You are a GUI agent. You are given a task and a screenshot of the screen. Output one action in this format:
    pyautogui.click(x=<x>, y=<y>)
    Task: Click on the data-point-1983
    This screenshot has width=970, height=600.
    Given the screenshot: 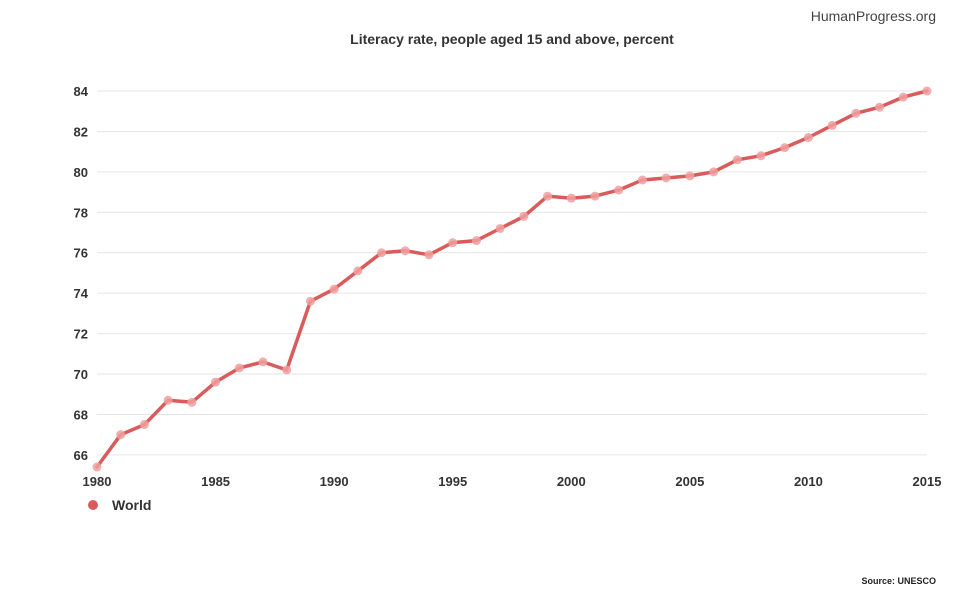 What is the action you would take?
    pyautogui.click(x=168, y=400)
    